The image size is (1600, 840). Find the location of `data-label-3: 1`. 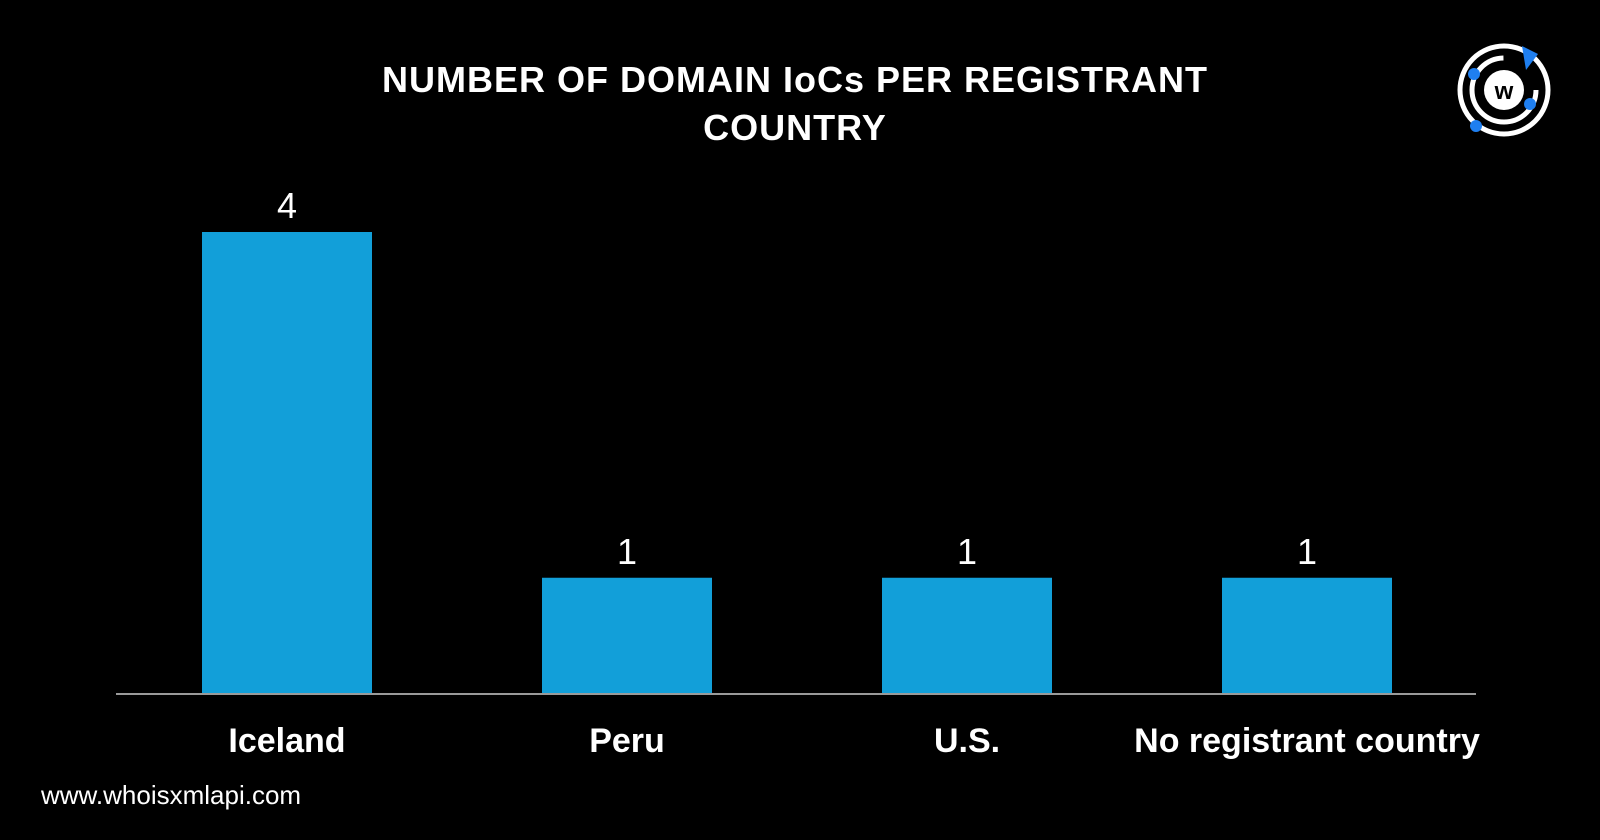

data-label-3: 1 is located at coordinates (1307, 551).